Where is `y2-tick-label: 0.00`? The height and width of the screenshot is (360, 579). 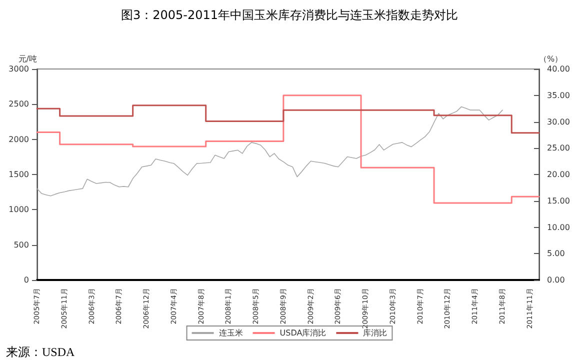 y2-tick-label: 0.00 is located at coordinates (556, 280).